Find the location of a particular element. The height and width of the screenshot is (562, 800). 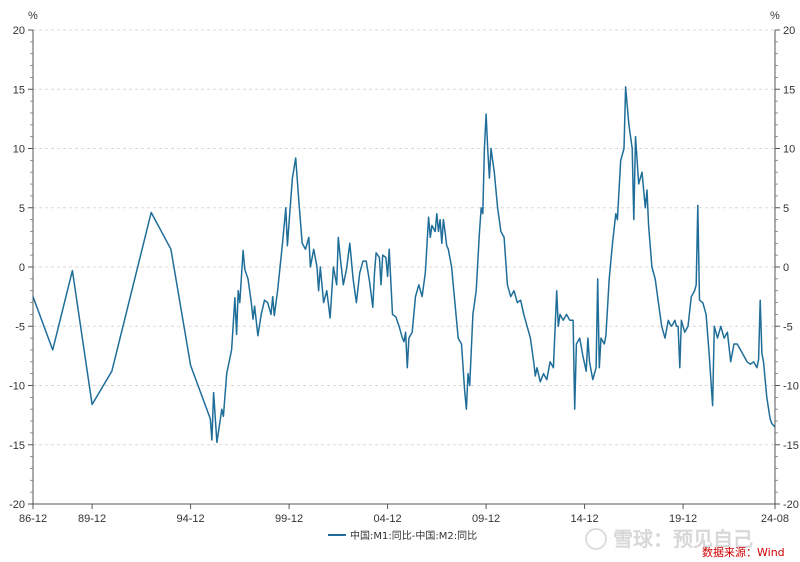

y-tick-label-left: 5 is located at coordinates (22, 209).